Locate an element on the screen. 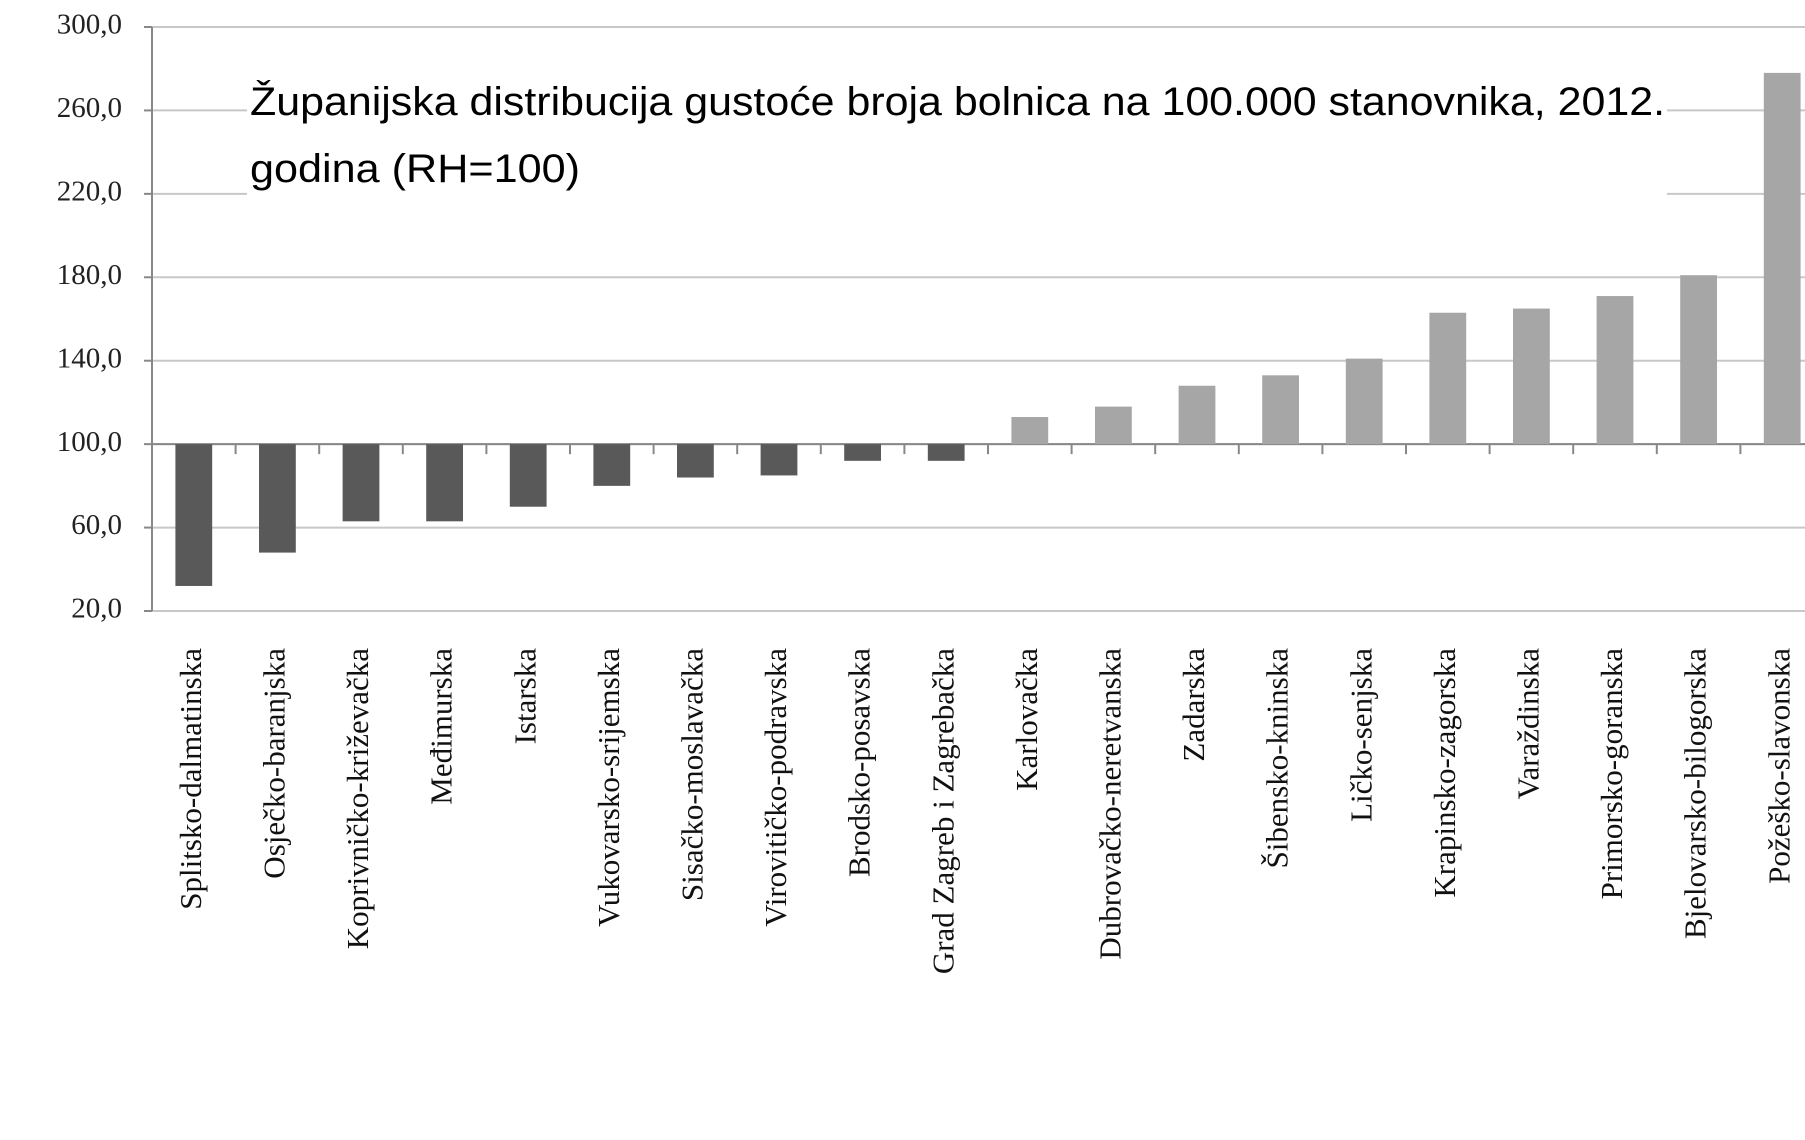 The width and height of the screenshot is (1805, 1140). y-tick-label: 260,0 is located at coordinates (89, 108).